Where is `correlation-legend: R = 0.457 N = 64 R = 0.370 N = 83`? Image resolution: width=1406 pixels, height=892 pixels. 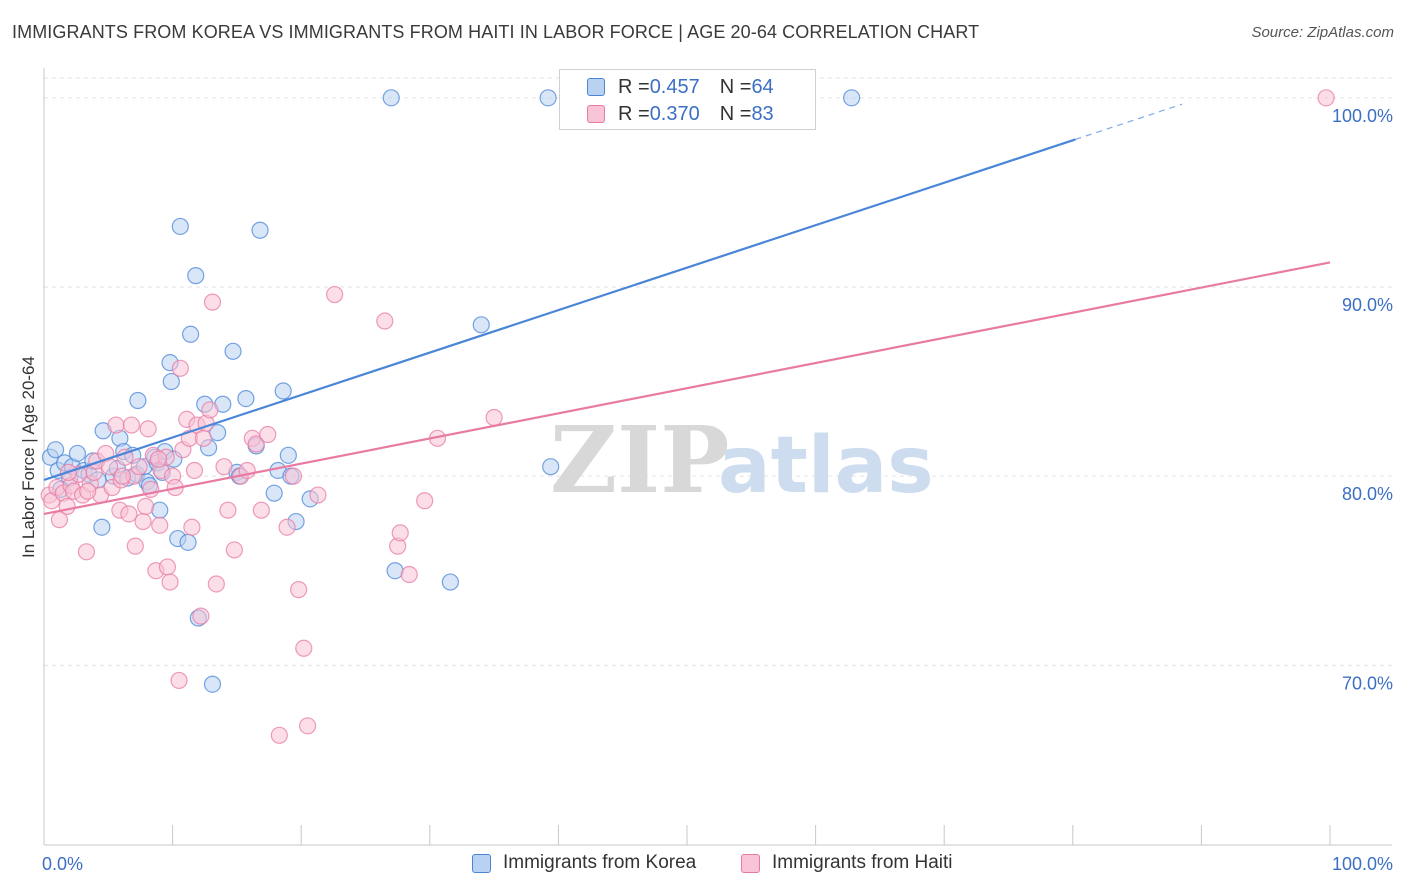
correlation-legend: R = 0.457 N = 64 R = 0.370 N = 83 is located at coordinates (687, 99).